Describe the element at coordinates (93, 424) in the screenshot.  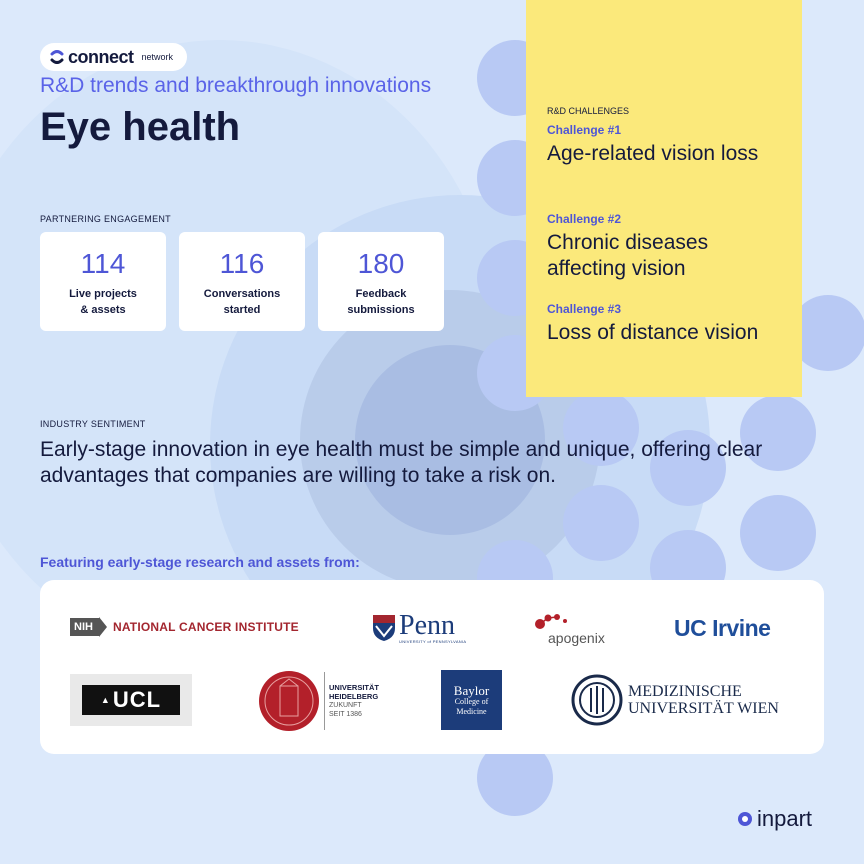
I see `sentiment-label: INDUSTRY SENTIMENT` at that location.